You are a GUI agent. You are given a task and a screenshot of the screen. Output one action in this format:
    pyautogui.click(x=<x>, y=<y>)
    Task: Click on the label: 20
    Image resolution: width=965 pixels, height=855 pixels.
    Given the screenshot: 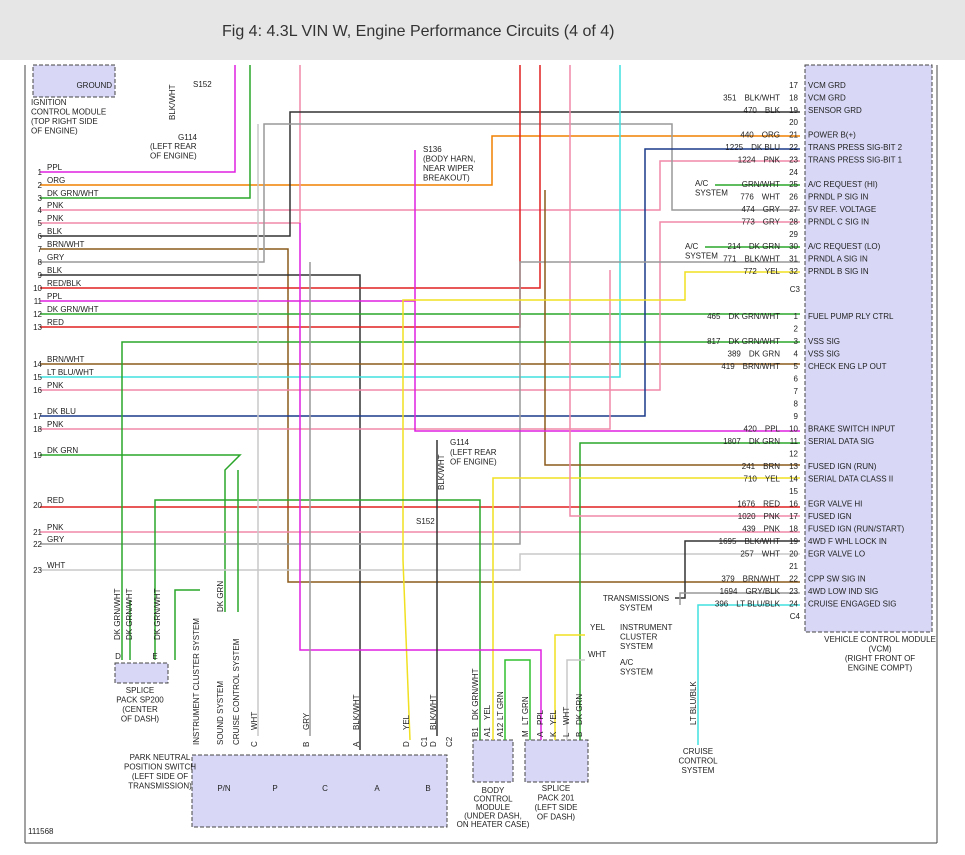 What is the action you would take?
    pyautogui.click(x=37, y=505)
    